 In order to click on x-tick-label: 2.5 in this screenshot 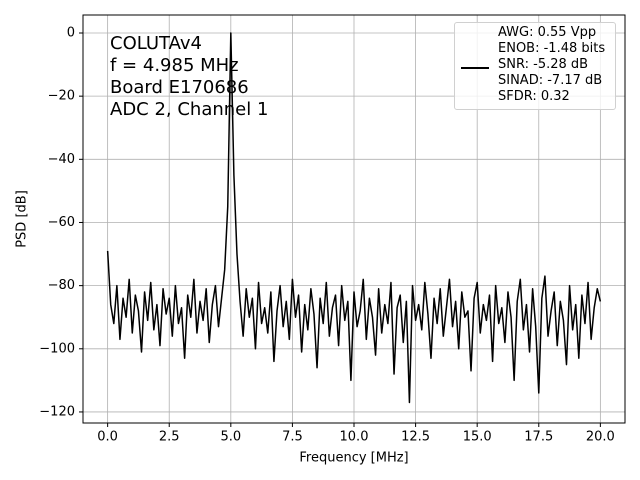, I will do `click(169, 437)`.